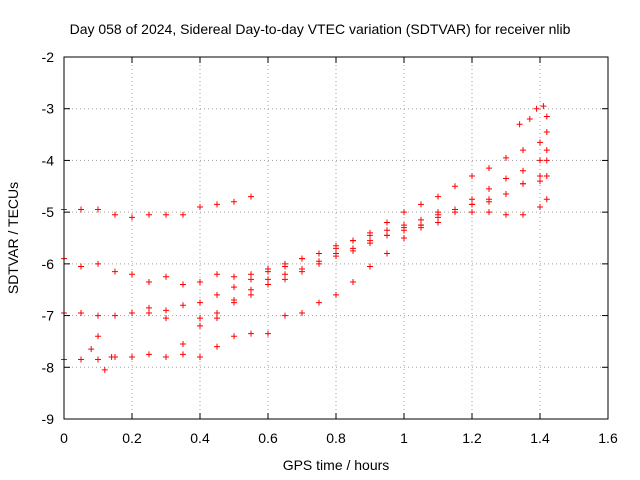 This screenshot has height=480, width=640. I want to click on x-tick-label: 0, so click(64, 438).